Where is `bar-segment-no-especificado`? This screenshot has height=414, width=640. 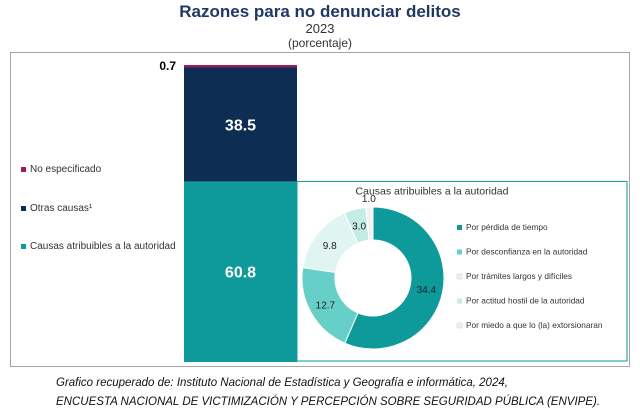
bar-segment-no-especificado is located at coordinates (240, 66).